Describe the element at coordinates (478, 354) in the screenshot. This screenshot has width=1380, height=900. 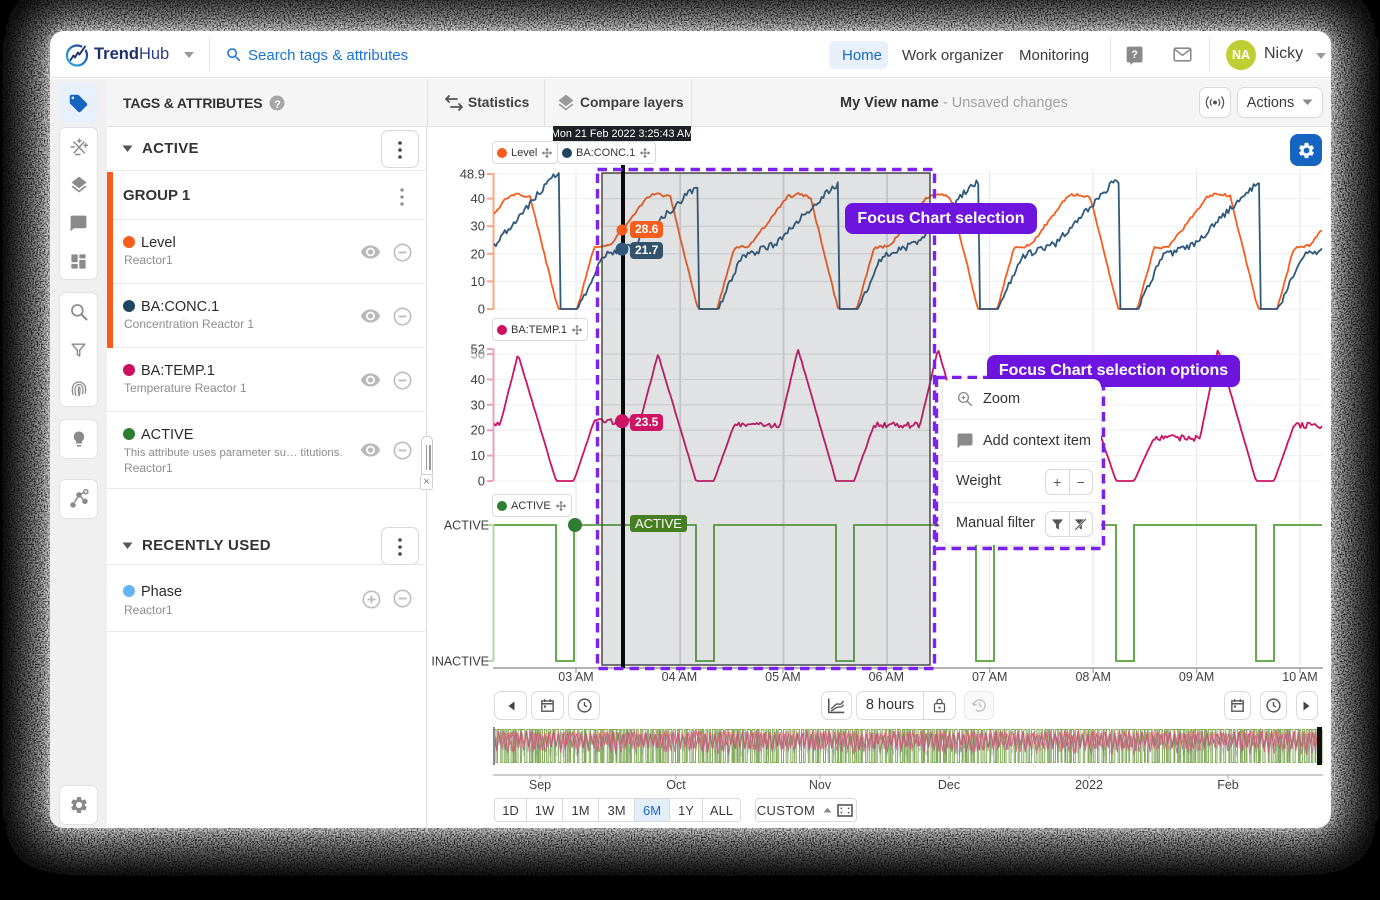
I see `svg-text: 50` at that location.